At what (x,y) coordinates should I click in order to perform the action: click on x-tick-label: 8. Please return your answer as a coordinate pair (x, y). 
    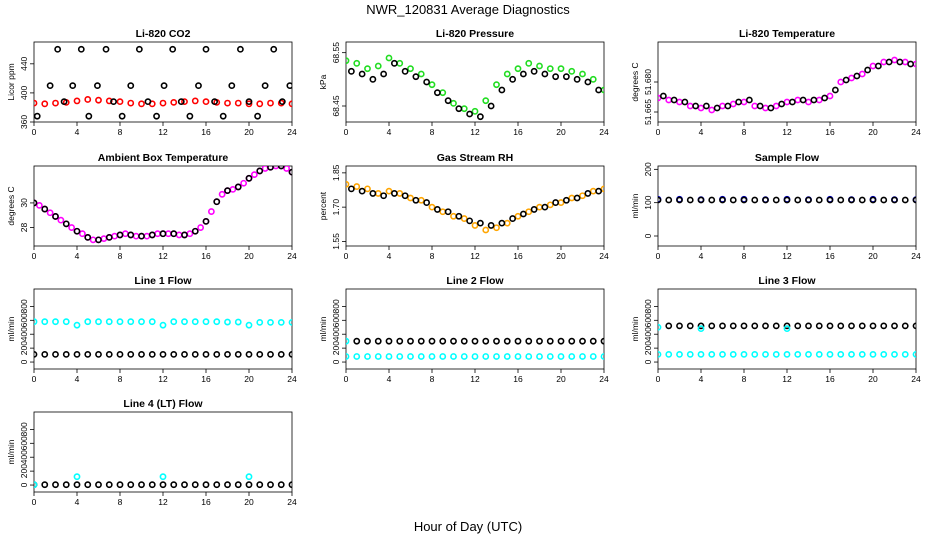
    Looking at the image, I should click on (432, 379).